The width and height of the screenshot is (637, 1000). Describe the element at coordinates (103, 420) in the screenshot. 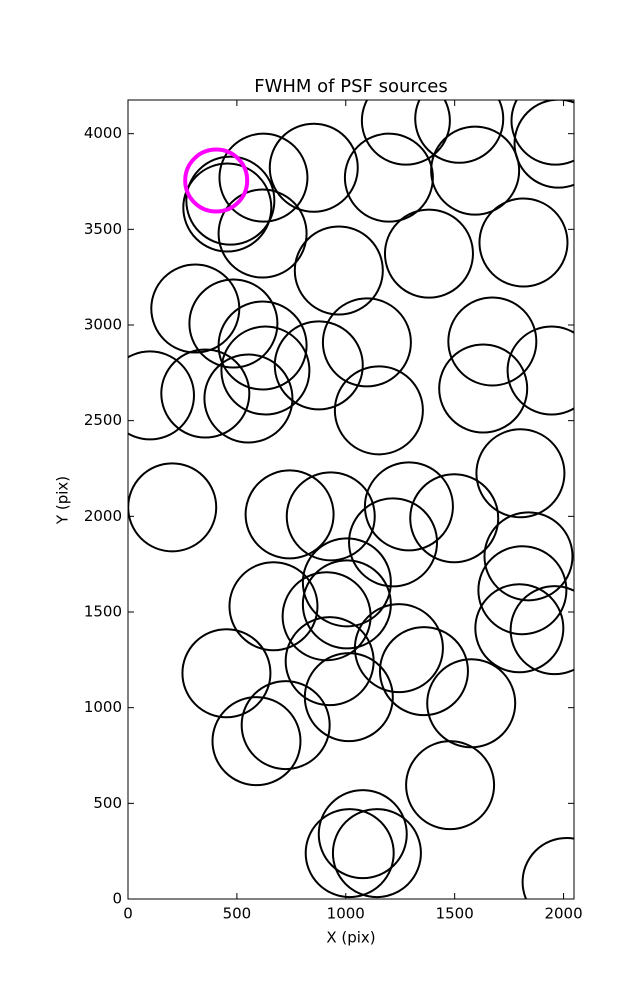

I see `y-tick-label: 2500` at that location.